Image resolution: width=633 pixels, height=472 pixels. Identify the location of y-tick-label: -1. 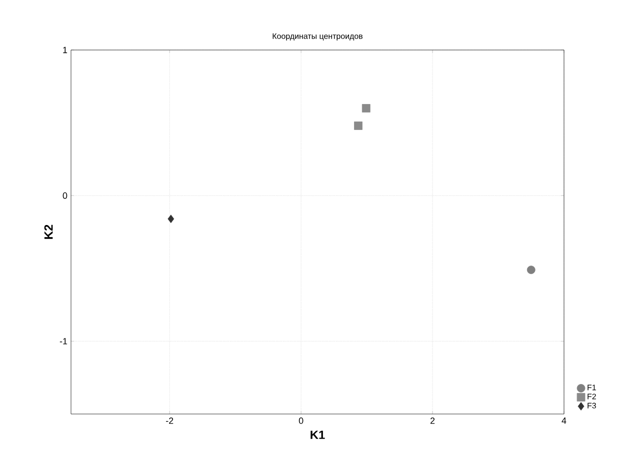
(64, 341).